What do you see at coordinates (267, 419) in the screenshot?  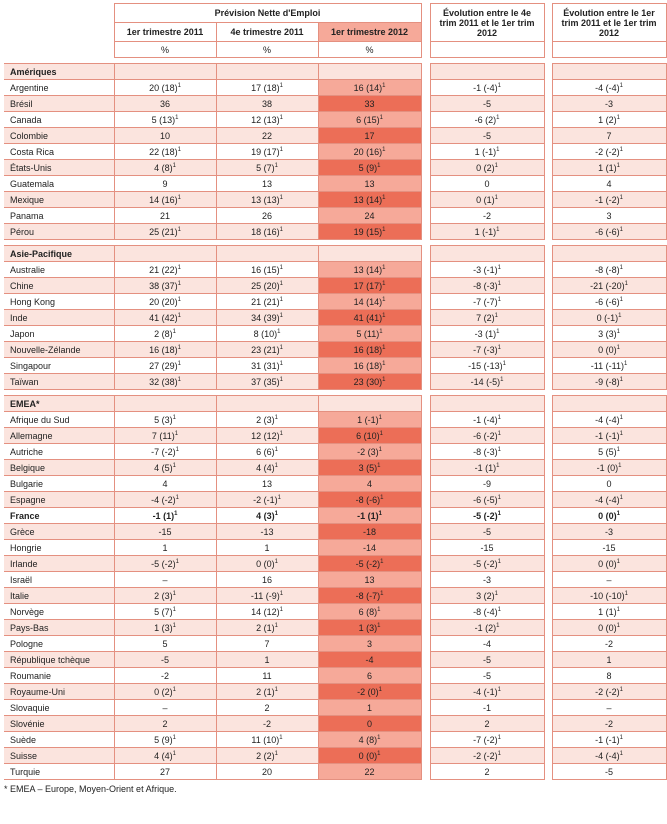 I see `data-cell: 2 (3)1` at bounding box center [267, 419].